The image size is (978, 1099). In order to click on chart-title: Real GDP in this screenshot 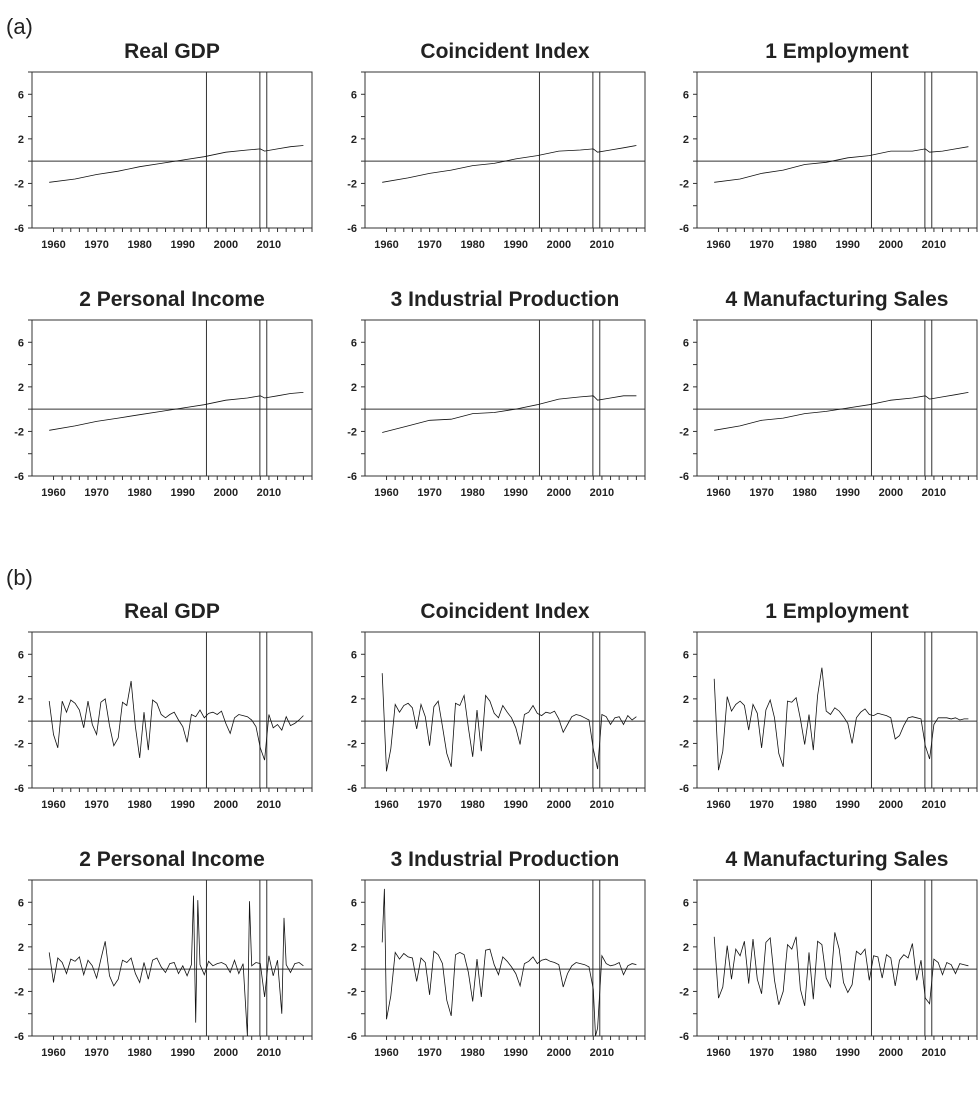, I will do `click(172, 611)`.